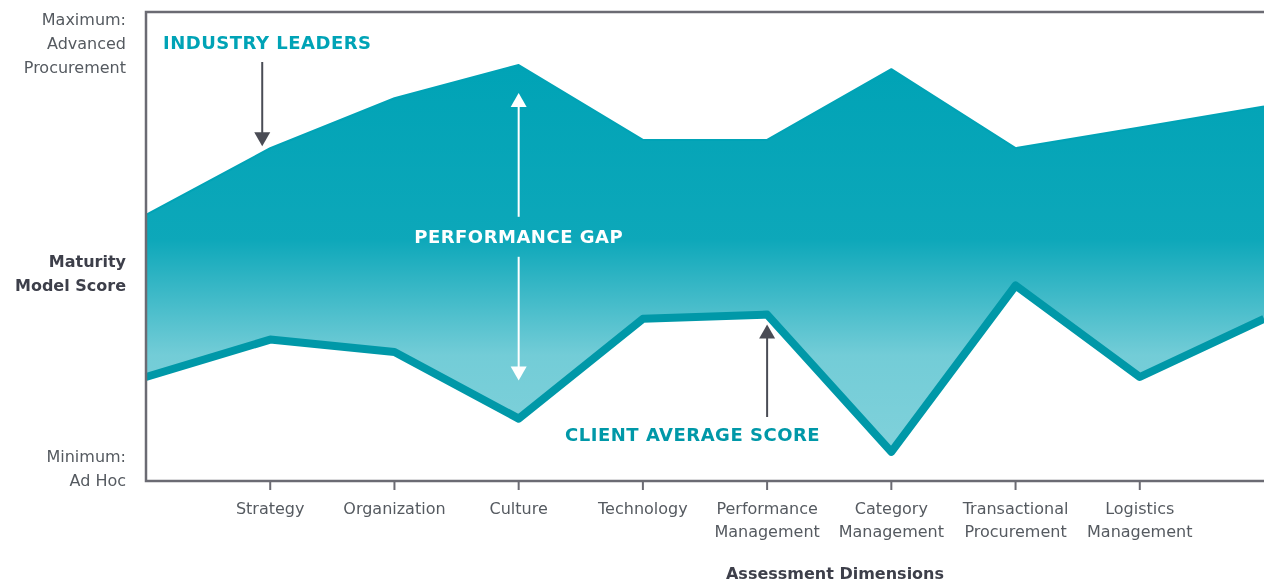  Describe the element at coordinates (767, 520) in the screenshot. I see `x-tick-label: Performance Management` at that location.